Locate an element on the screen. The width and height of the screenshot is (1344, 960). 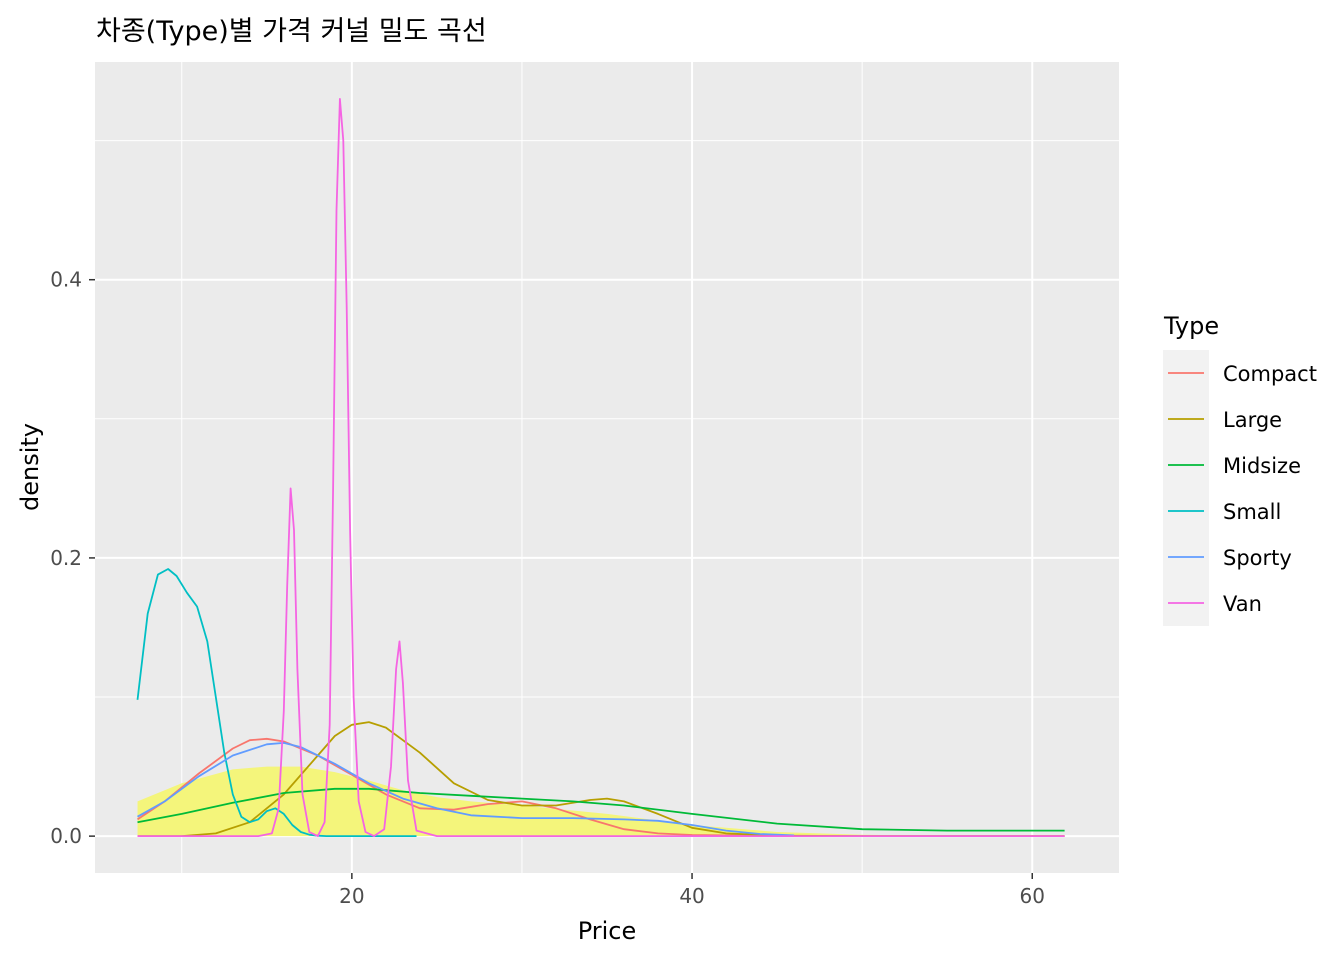
series-line-large is located at coordinates (601, 779).